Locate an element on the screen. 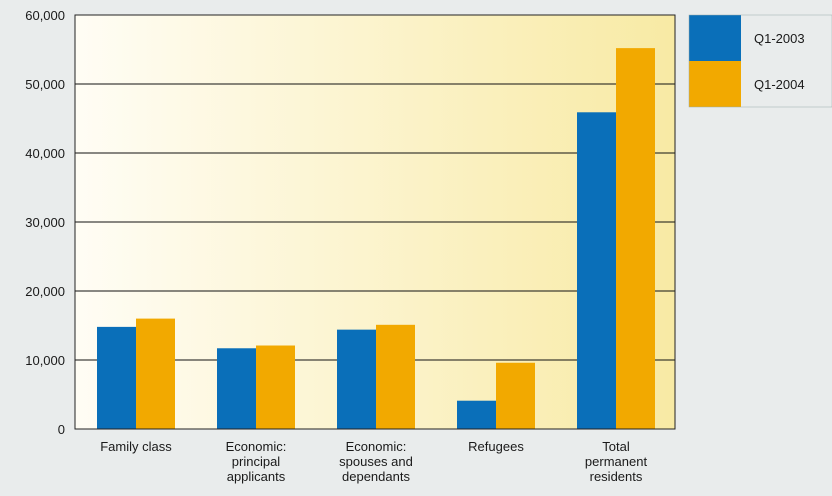  y-tick-label: 50,000 is located at coordinates (45, 84).